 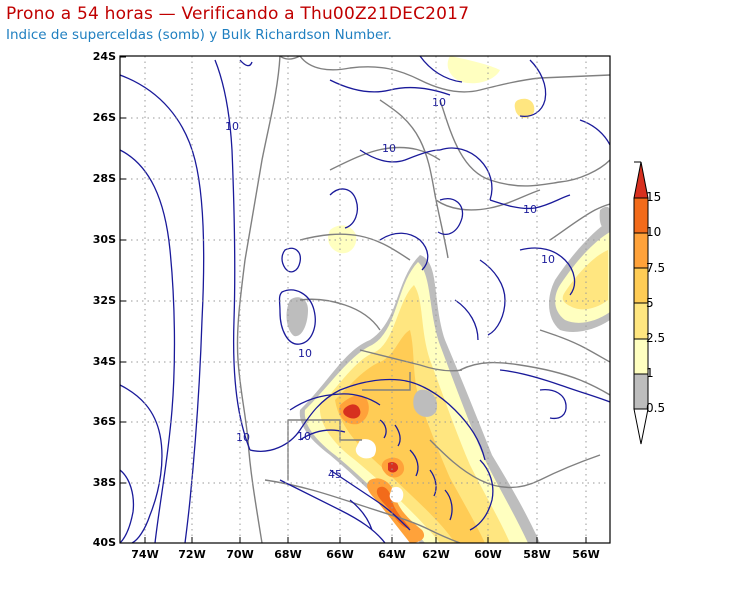 I want to click on lat-label: 26S, so click(x=104, y=117).